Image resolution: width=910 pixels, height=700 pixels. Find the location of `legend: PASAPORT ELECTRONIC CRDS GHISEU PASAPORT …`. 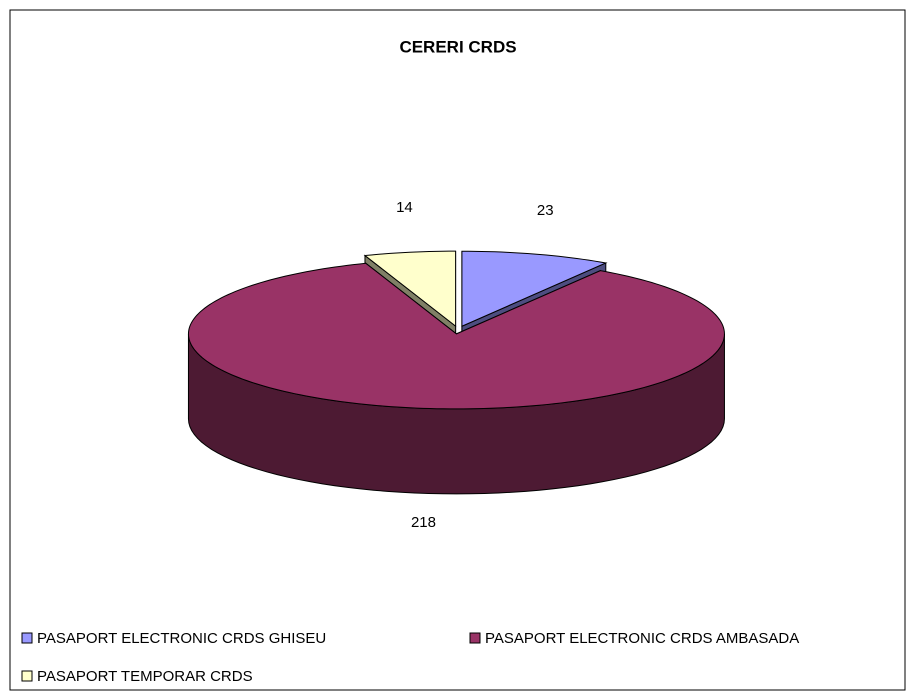

legend: PASAPORT ELECTRONIC CRDS GHISEU PASAPORT … is located at coordinates (410, 657).